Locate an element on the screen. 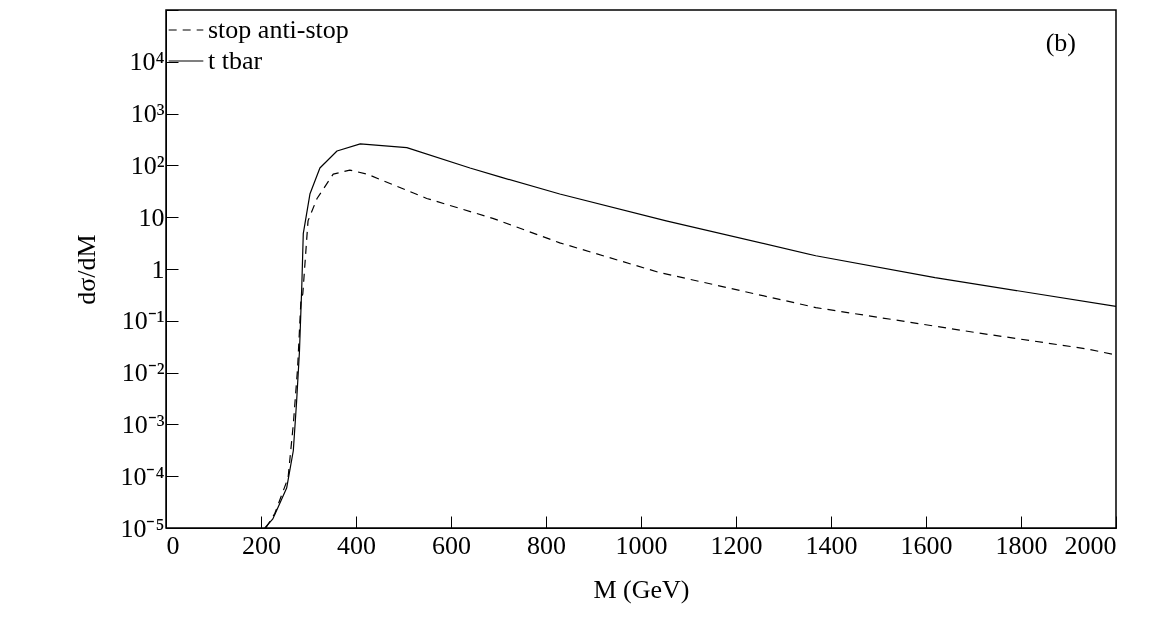 This screenshot has width=1155, height=637. x-tick-label: 800 is located at coordinates (546, 545).